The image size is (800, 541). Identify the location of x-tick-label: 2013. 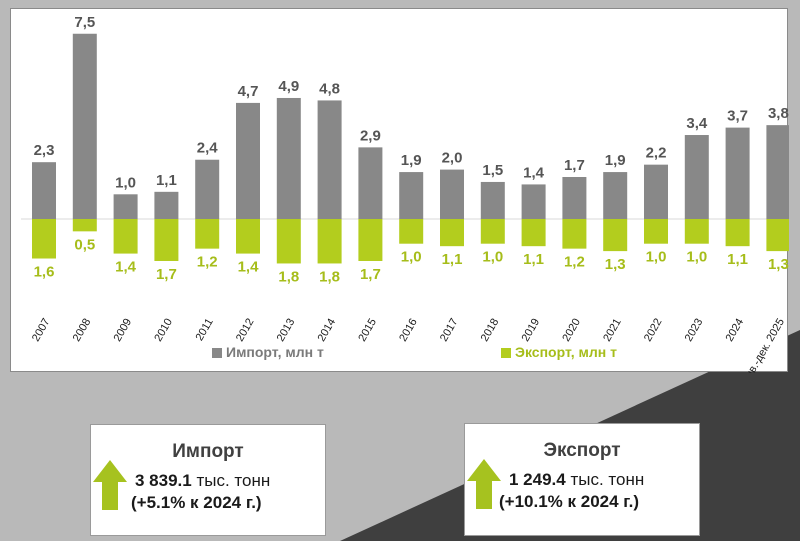
(286, 330).